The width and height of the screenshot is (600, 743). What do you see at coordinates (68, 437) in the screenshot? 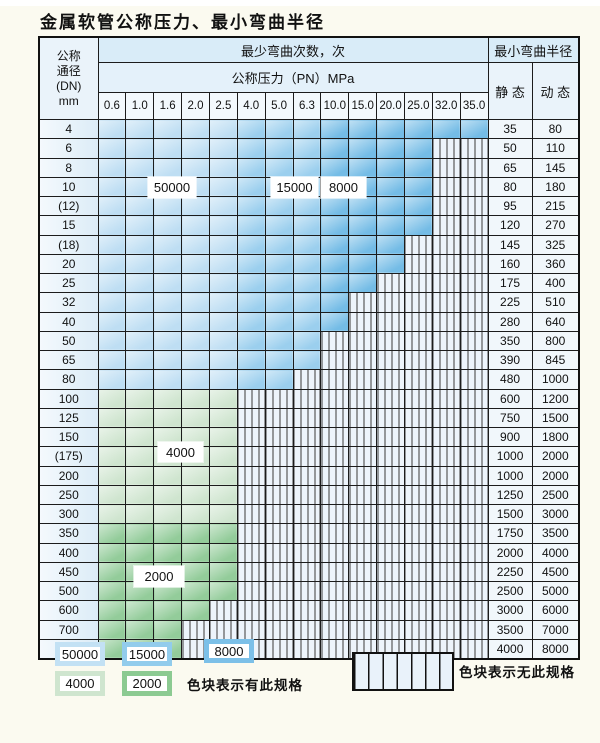
I see `dn-label: 150` at bounding box center [68, 437].